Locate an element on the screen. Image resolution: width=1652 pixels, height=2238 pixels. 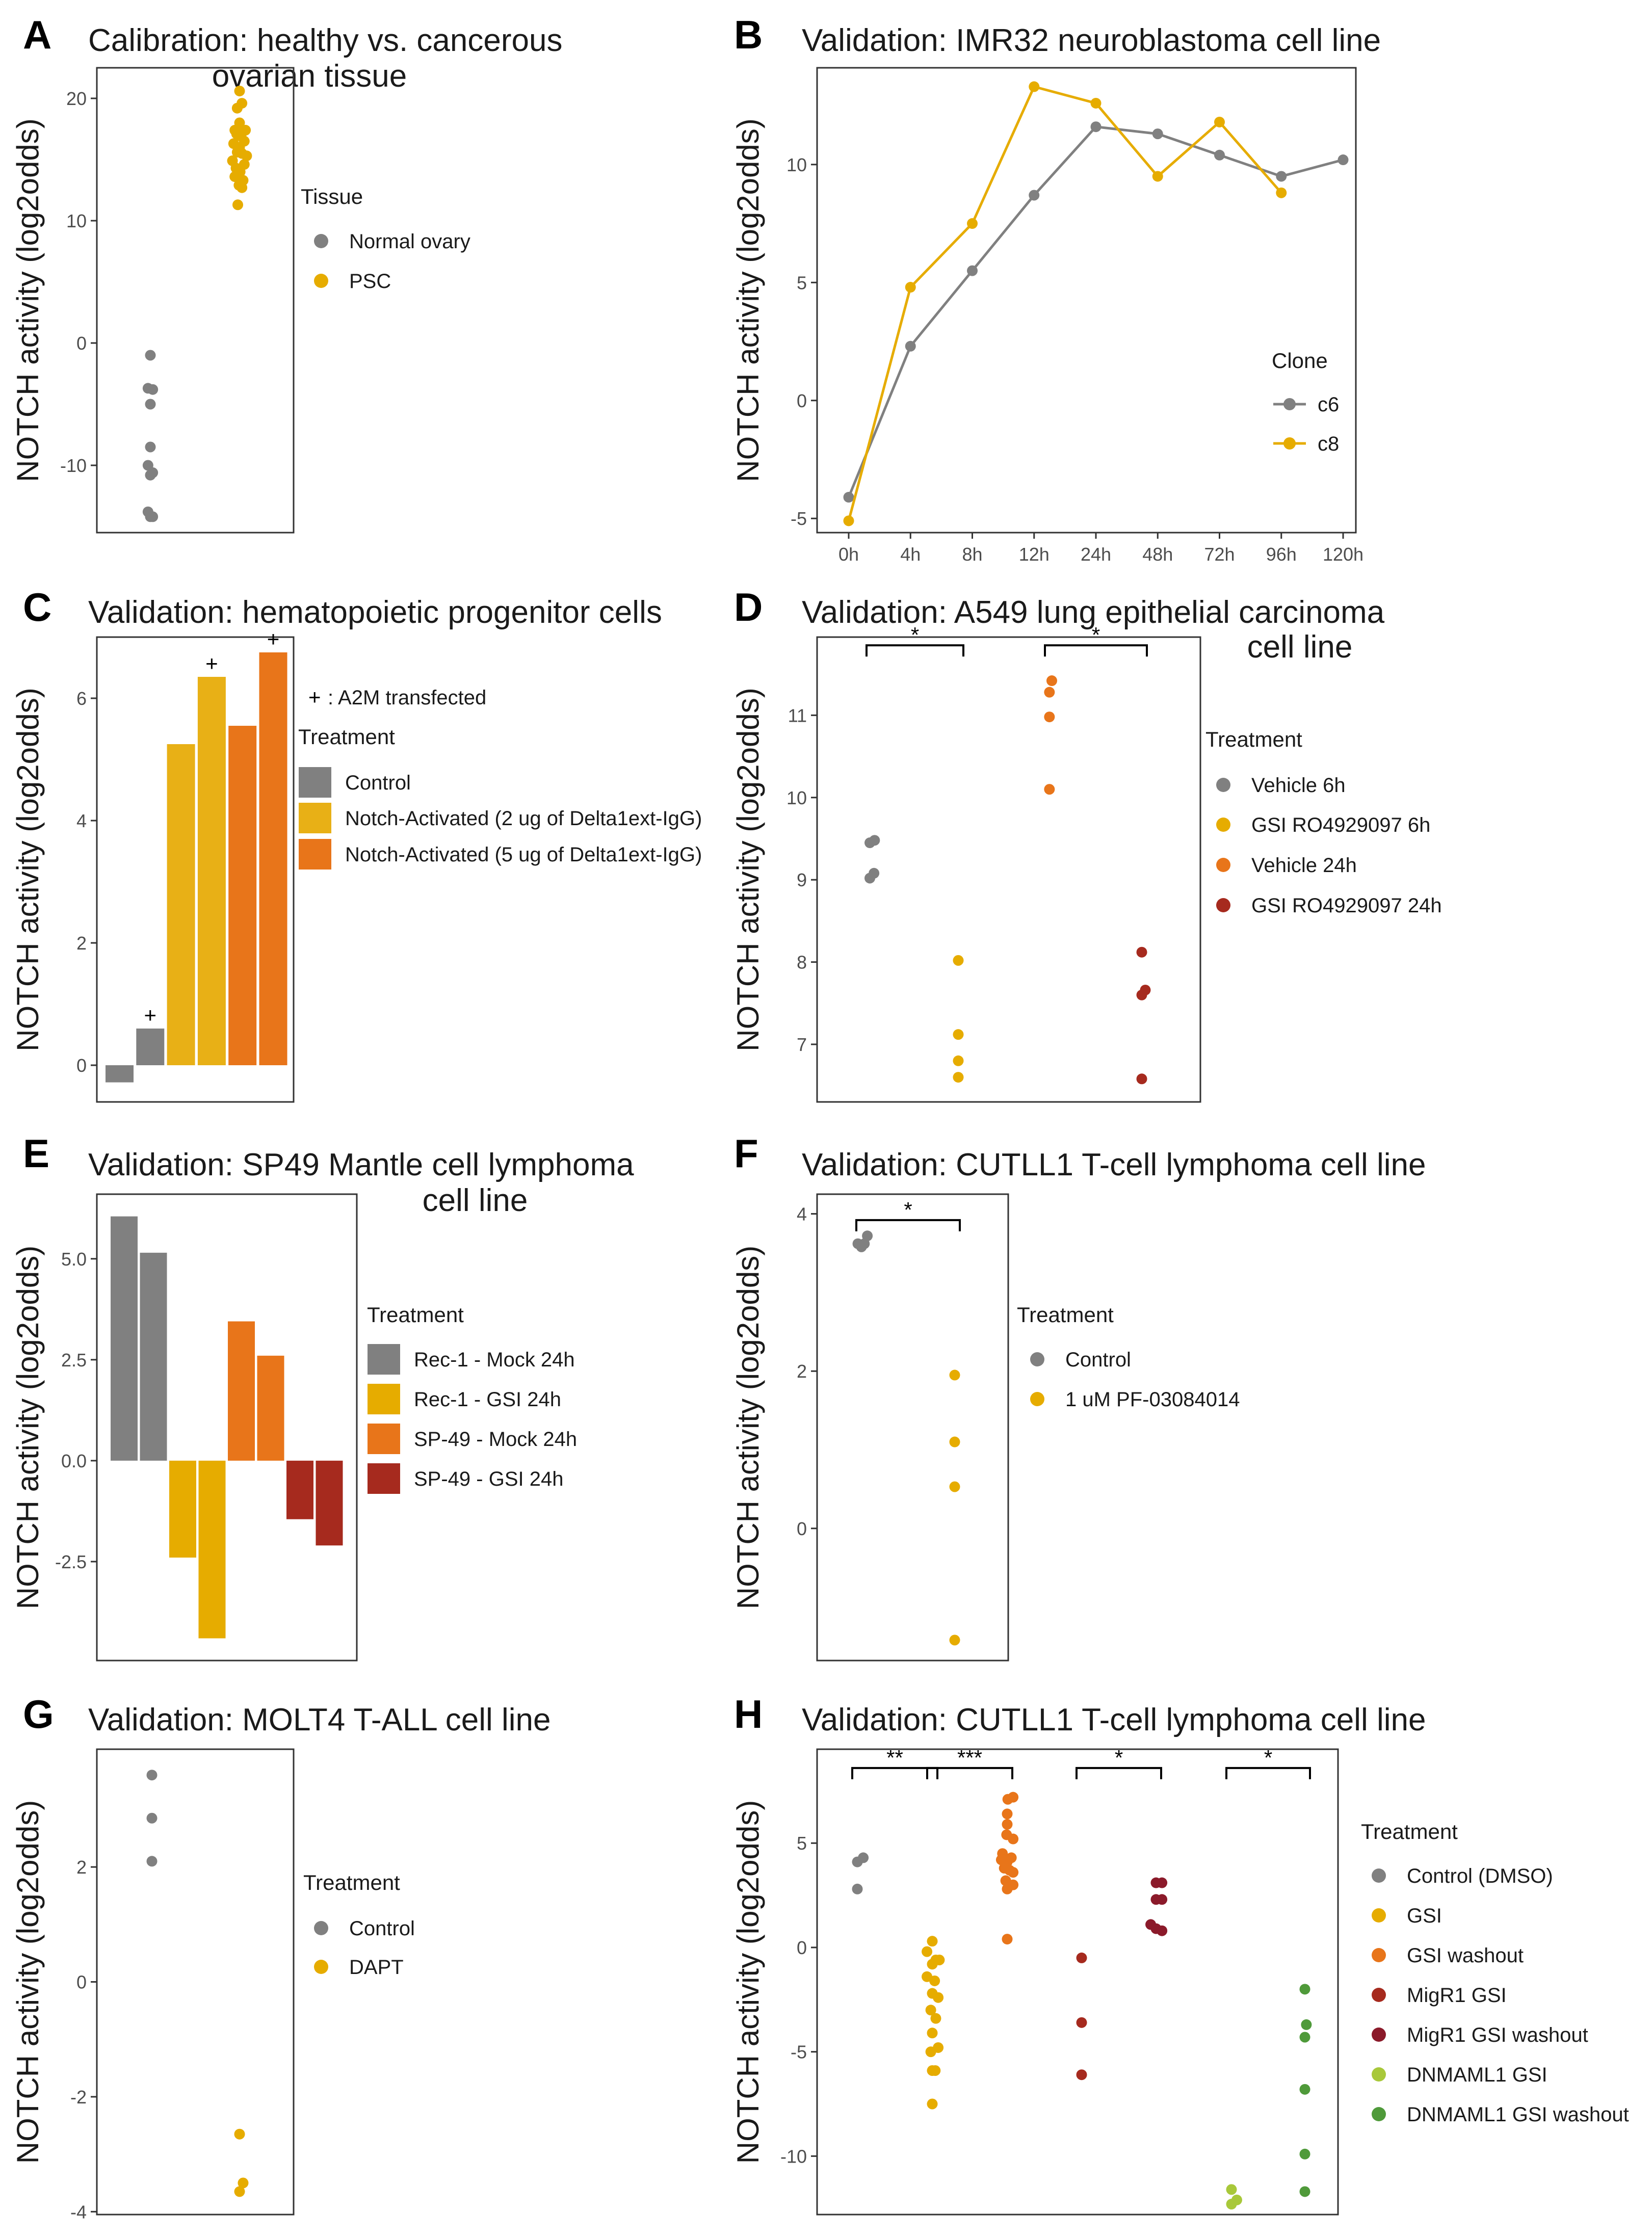
panel-letter: B is located at coordinates (749, 35).